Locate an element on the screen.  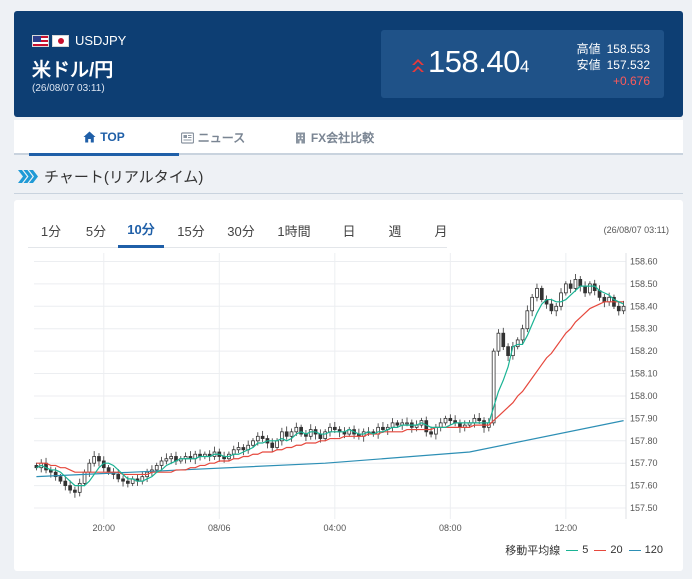
main-tabs: TOP ニュース FX会社比較 is located at coordinates (348, 138).